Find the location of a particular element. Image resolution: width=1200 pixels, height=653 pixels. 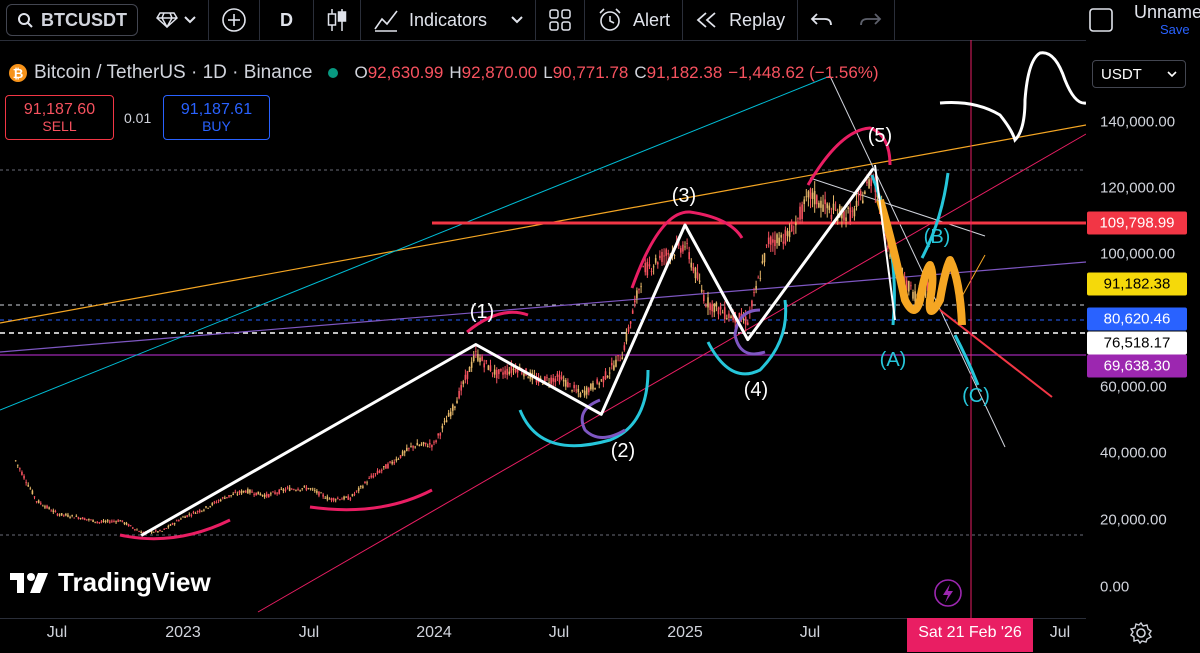

wave-label-b: (B) is located at coordinates (937, 237).